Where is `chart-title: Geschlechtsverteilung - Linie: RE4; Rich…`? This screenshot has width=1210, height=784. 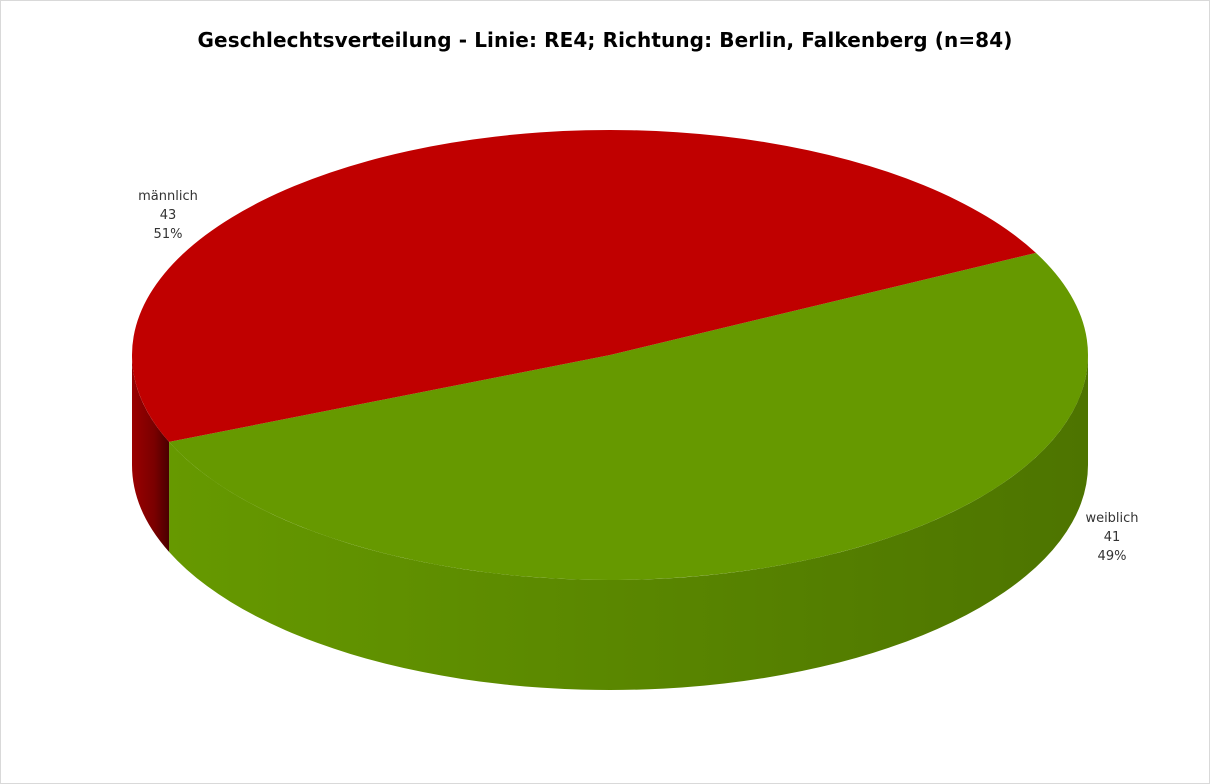 chart-title: Geschlechtsverteilung - Linie: RE4; Rich… is located at coordinates (605, 40).